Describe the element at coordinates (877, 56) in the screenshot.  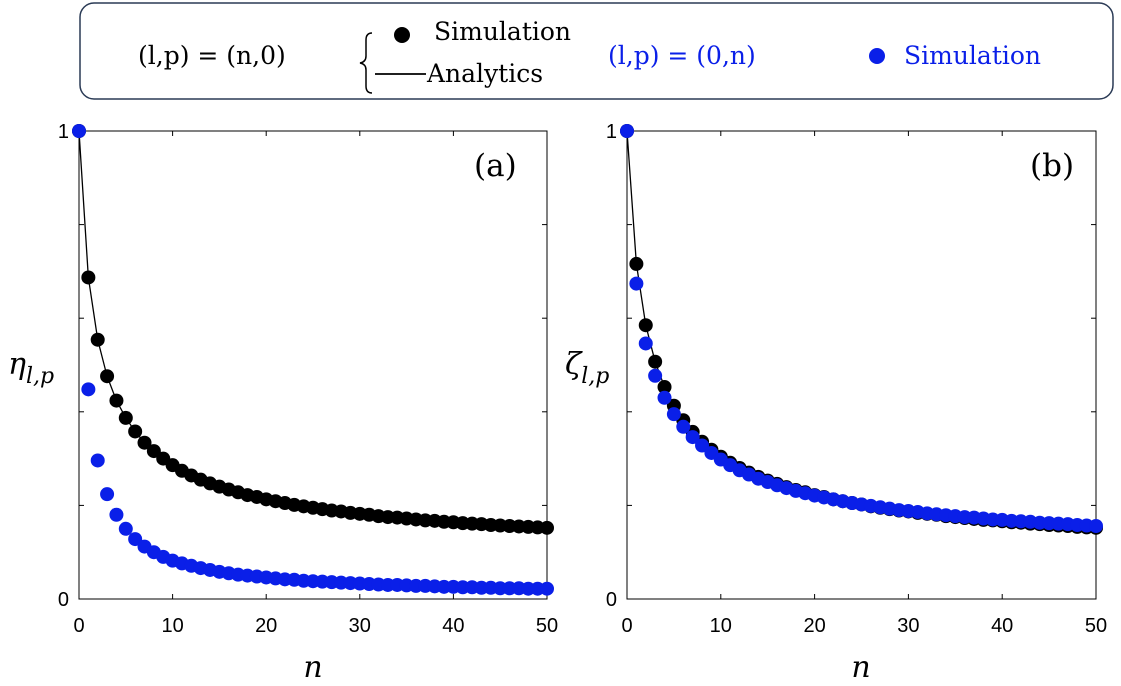
I see `legend-group2-sim-marker` at that location.